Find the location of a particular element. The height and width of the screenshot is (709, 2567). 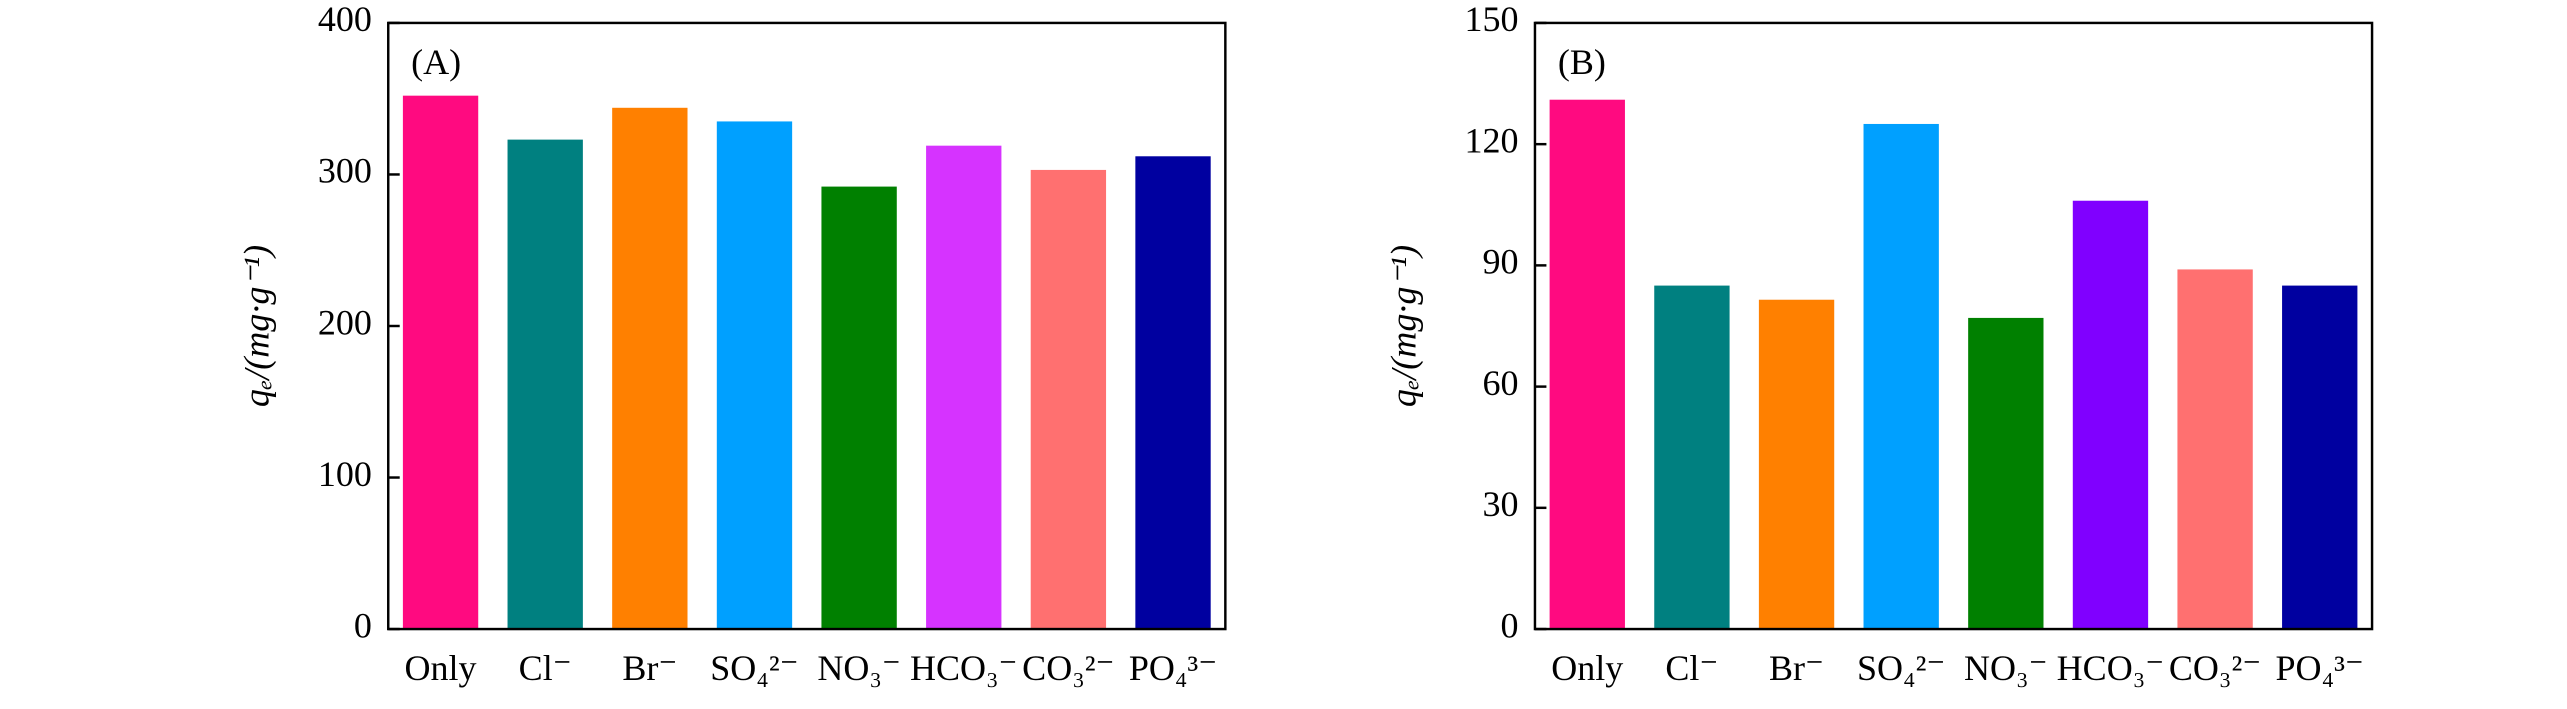

y-tick-label: 120 is located at coordinates (1492, 140).